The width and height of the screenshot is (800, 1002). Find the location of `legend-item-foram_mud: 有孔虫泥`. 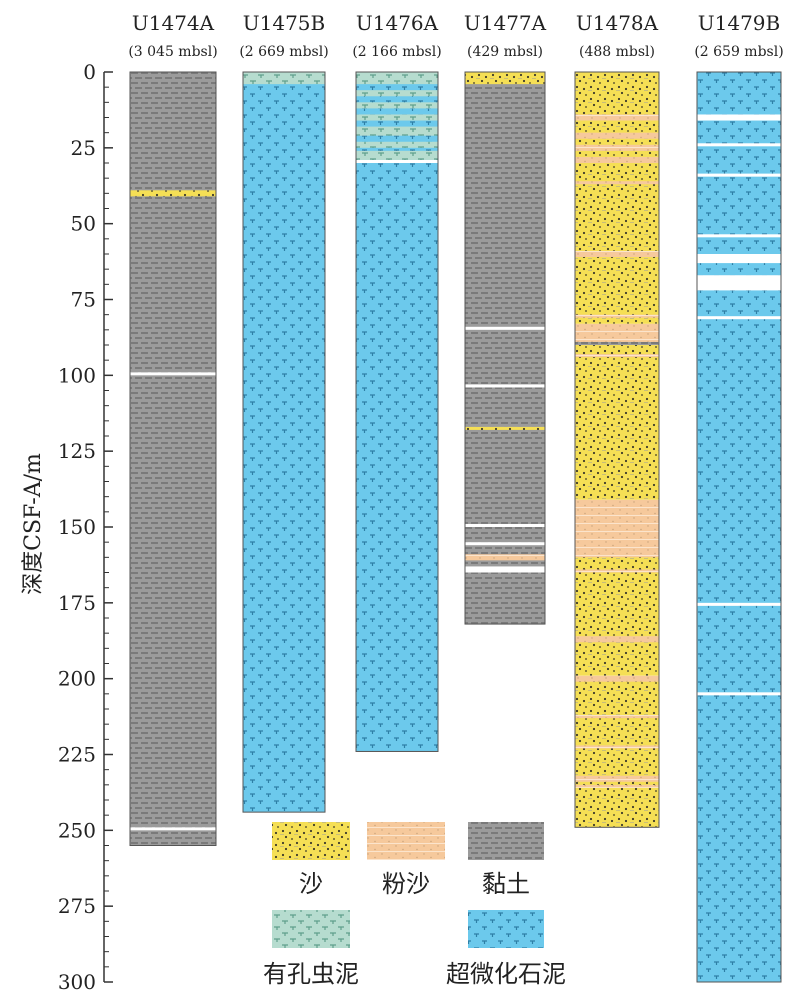

legend-item-foram_mud: 有孔虫泥 is located at coordinates (311, 949).